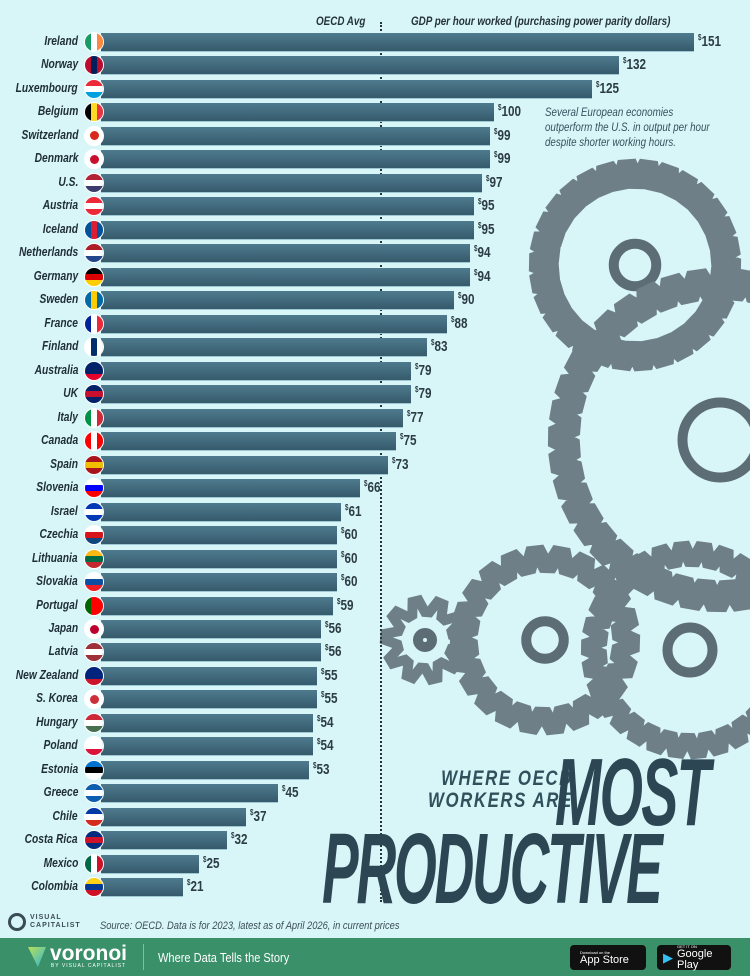 This screenshot has width=750, height=976. What do you see at coordinates (375, 511) in the screenshot?
I see `bar-row: Israel $61` at bounding box center [375, 511].